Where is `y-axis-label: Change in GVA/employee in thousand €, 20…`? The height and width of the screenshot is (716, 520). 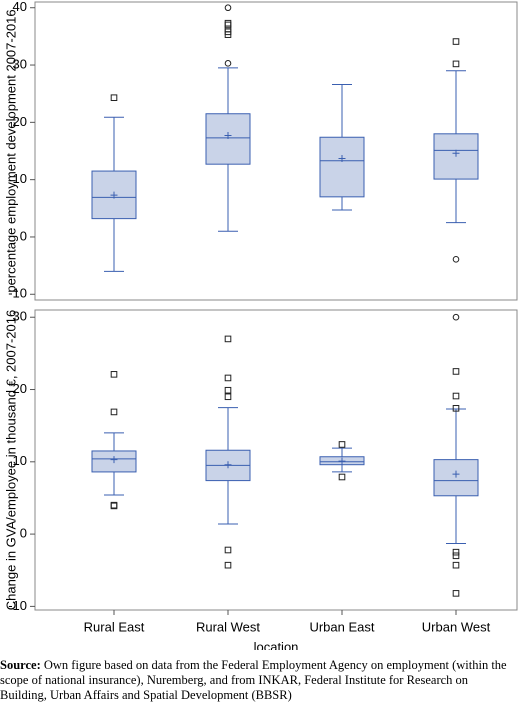
y-axis-label: Change in GVA/employee in thousand €, 20… is located at coordinates (10, 460).